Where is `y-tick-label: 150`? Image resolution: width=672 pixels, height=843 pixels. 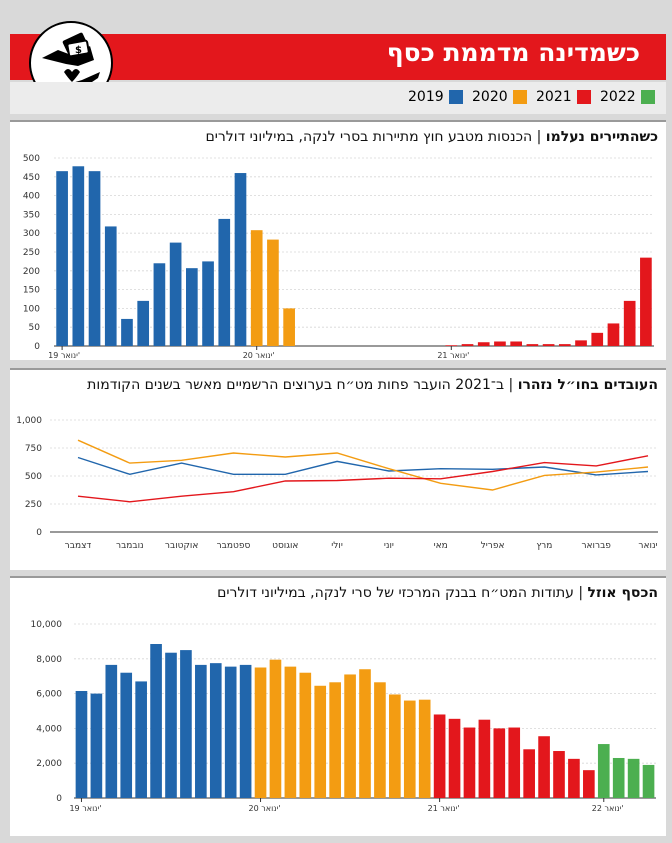 y-tick-label: 150 is located at coordinates (31, 291).